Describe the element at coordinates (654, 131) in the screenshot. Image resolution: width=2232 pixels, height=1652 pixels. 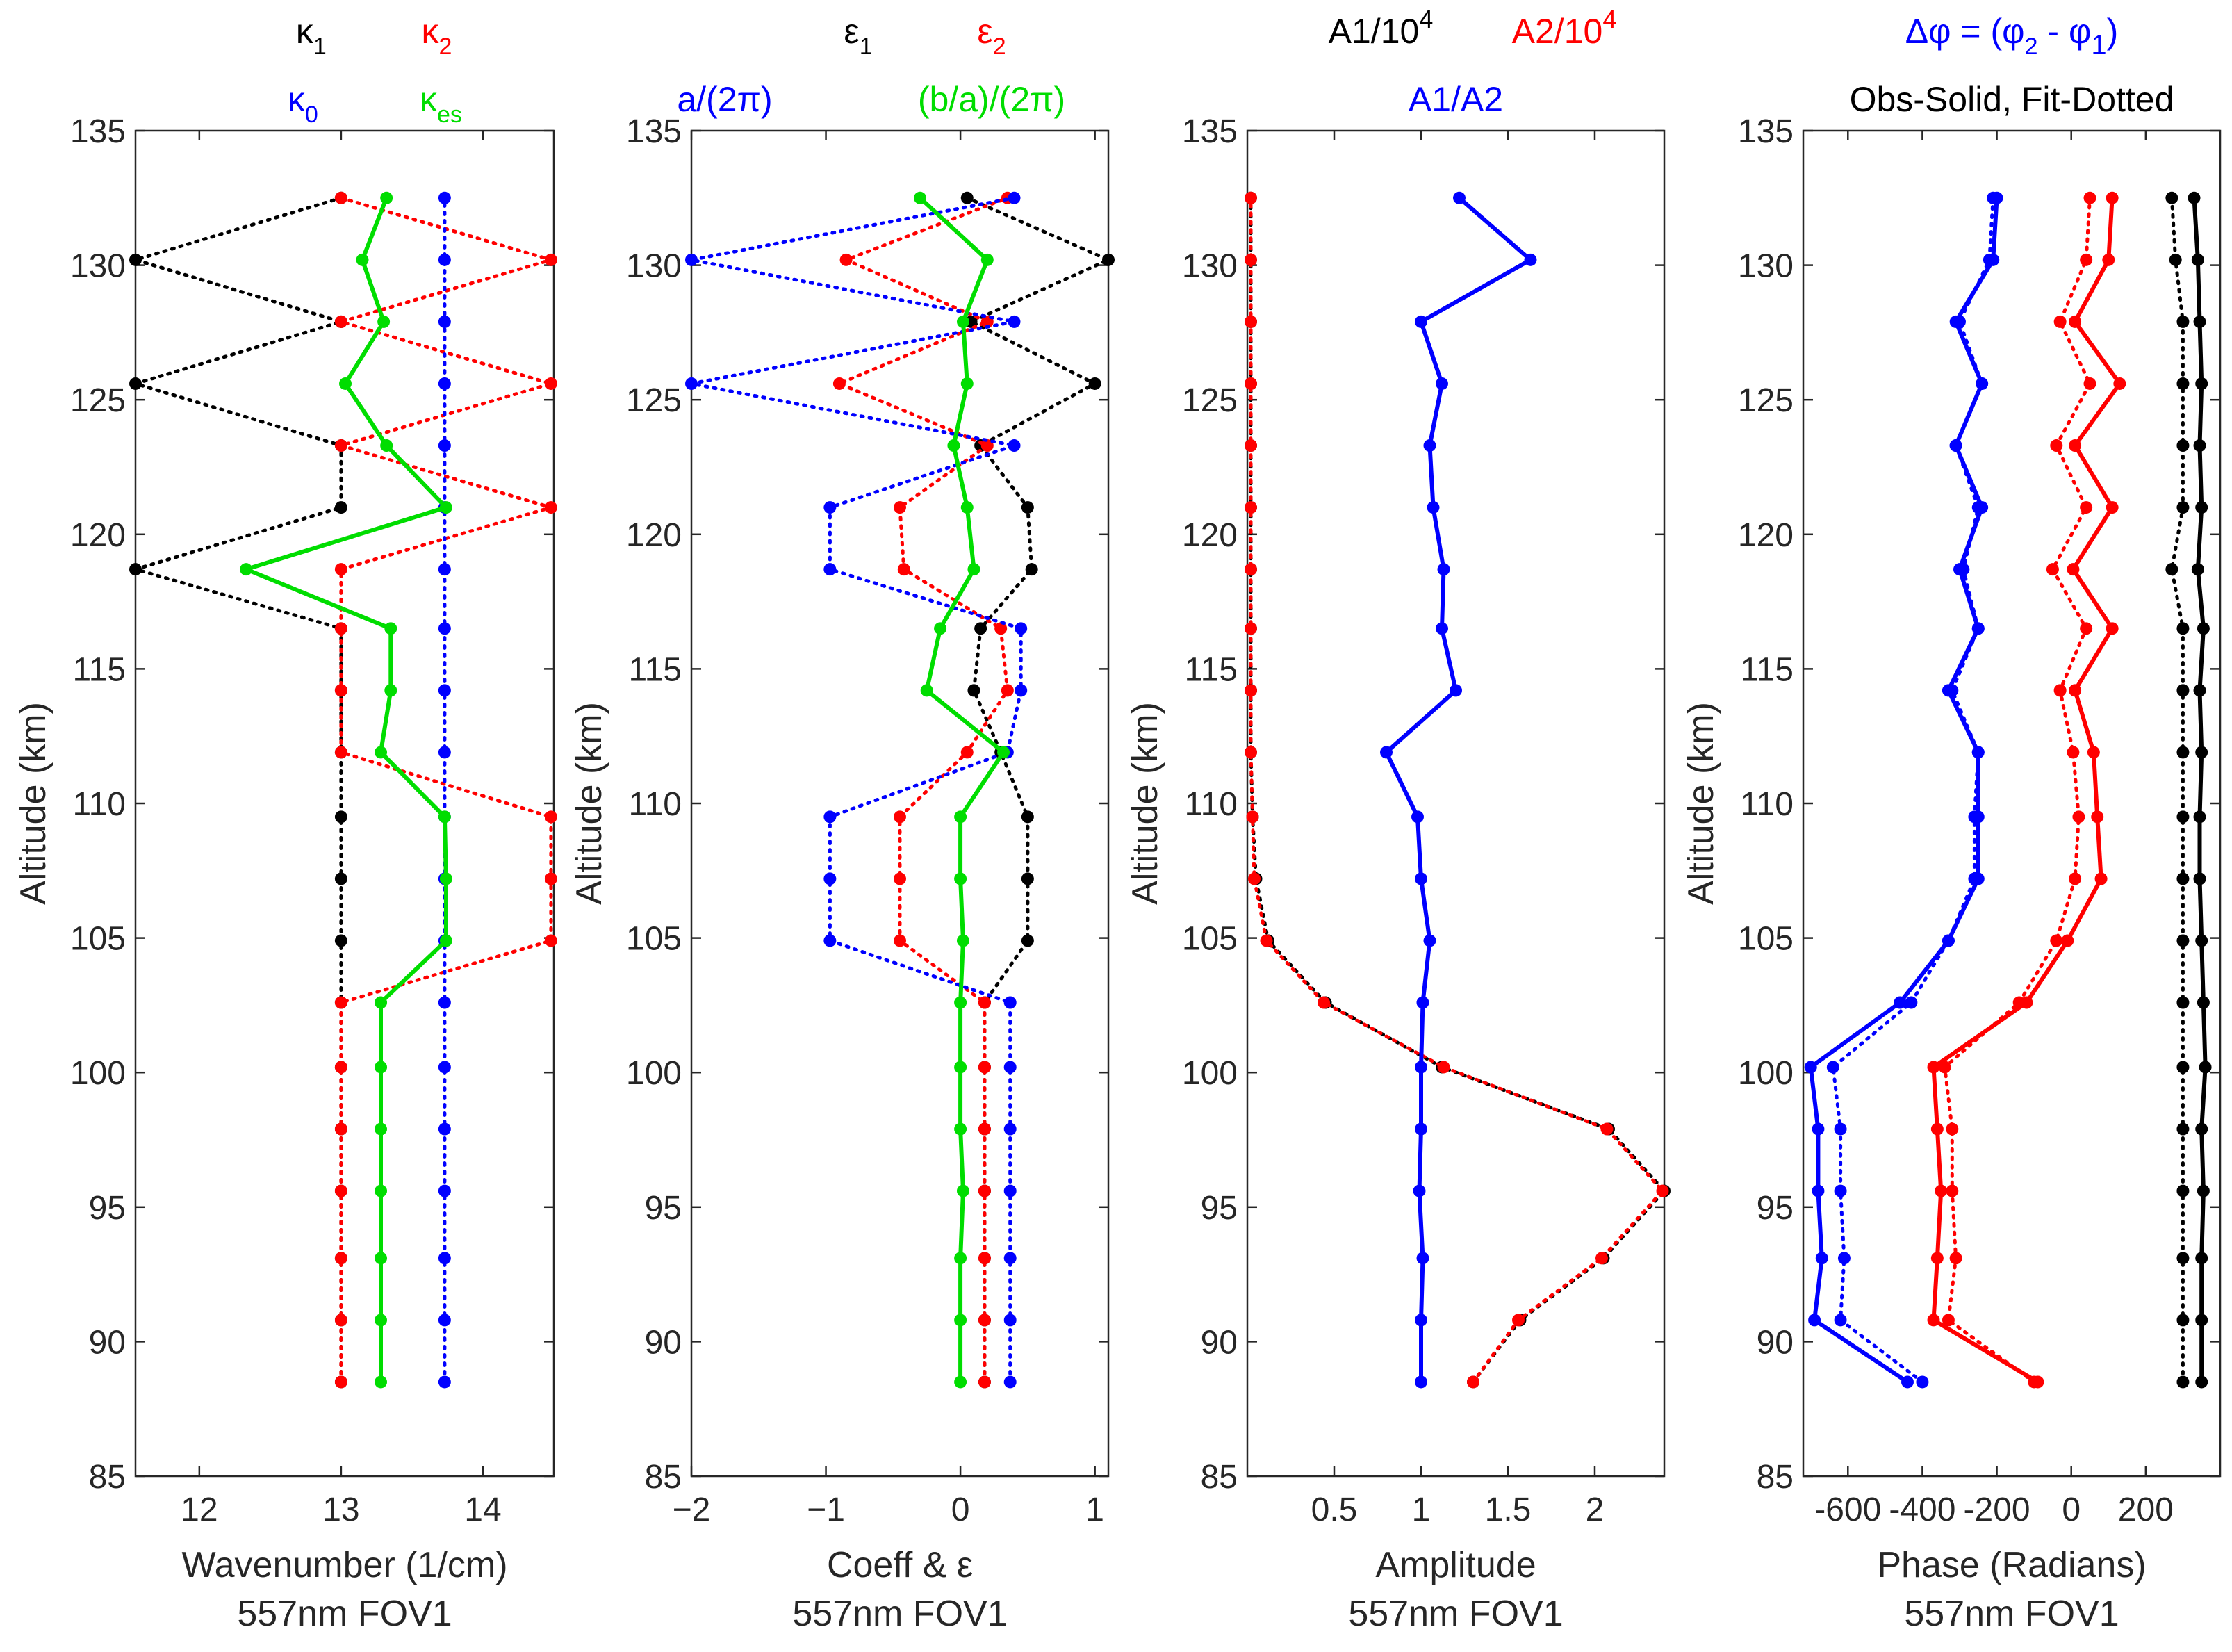
I see `y-tick-label: 135` at that location.